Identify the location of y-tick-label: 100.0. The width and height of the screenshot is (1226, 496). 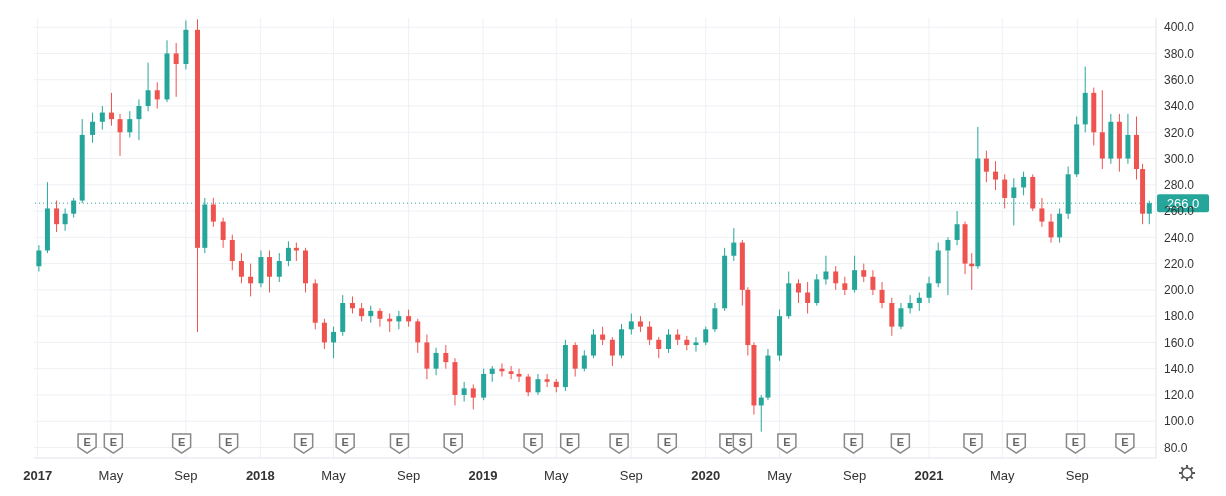
(1179, 421).